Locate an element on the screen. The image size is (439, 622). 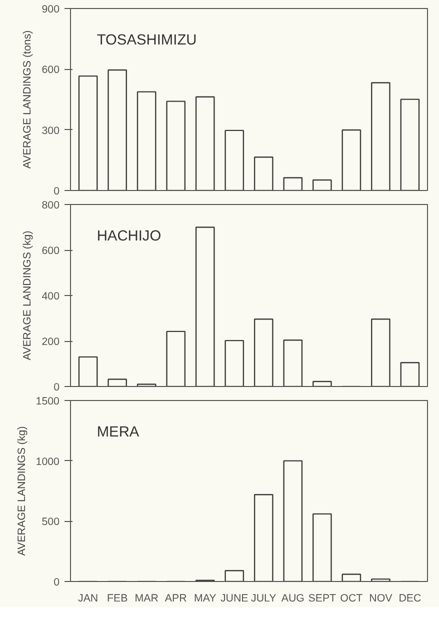
x-tick-label: JUNE is located at coordinates (234, 598).